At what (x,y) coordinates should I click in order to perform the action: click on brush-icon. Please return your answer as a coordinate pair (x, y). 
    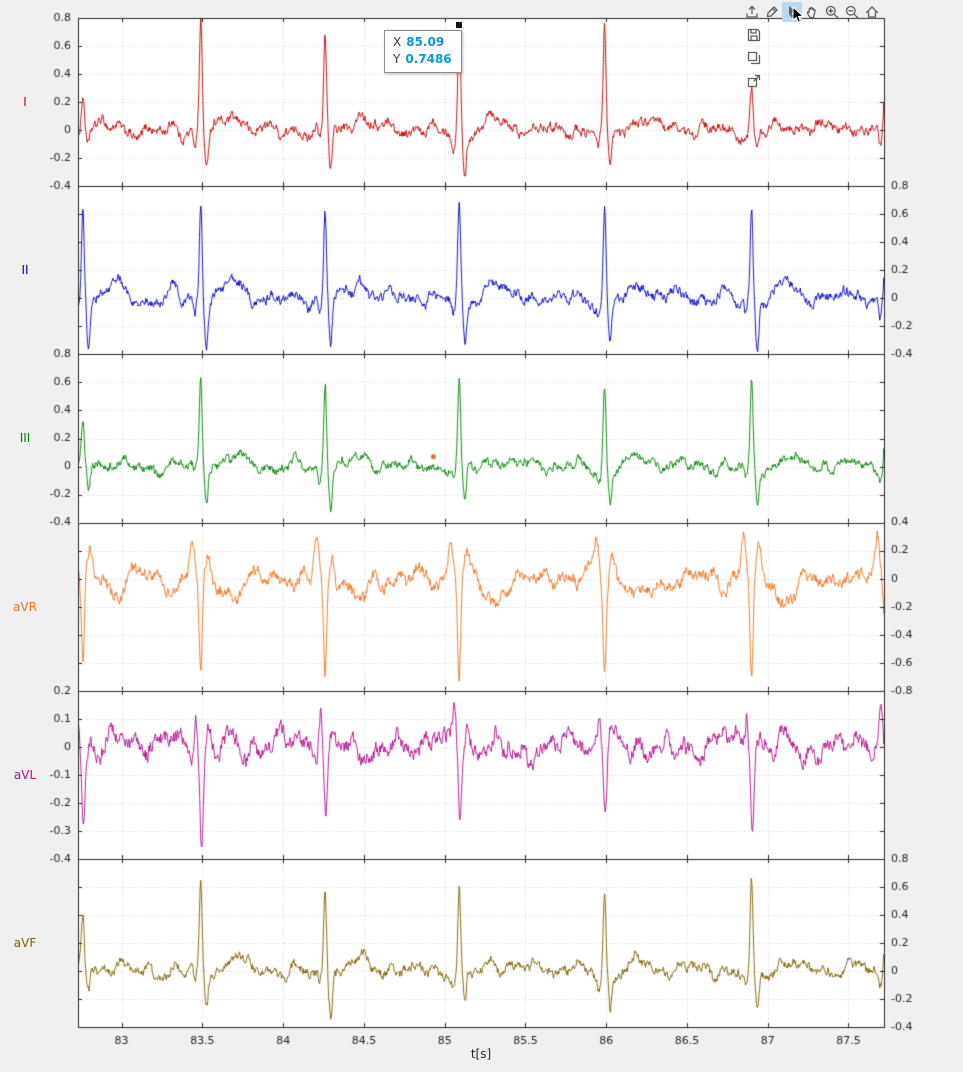
    Looking at the image, I should click on (772, 12).